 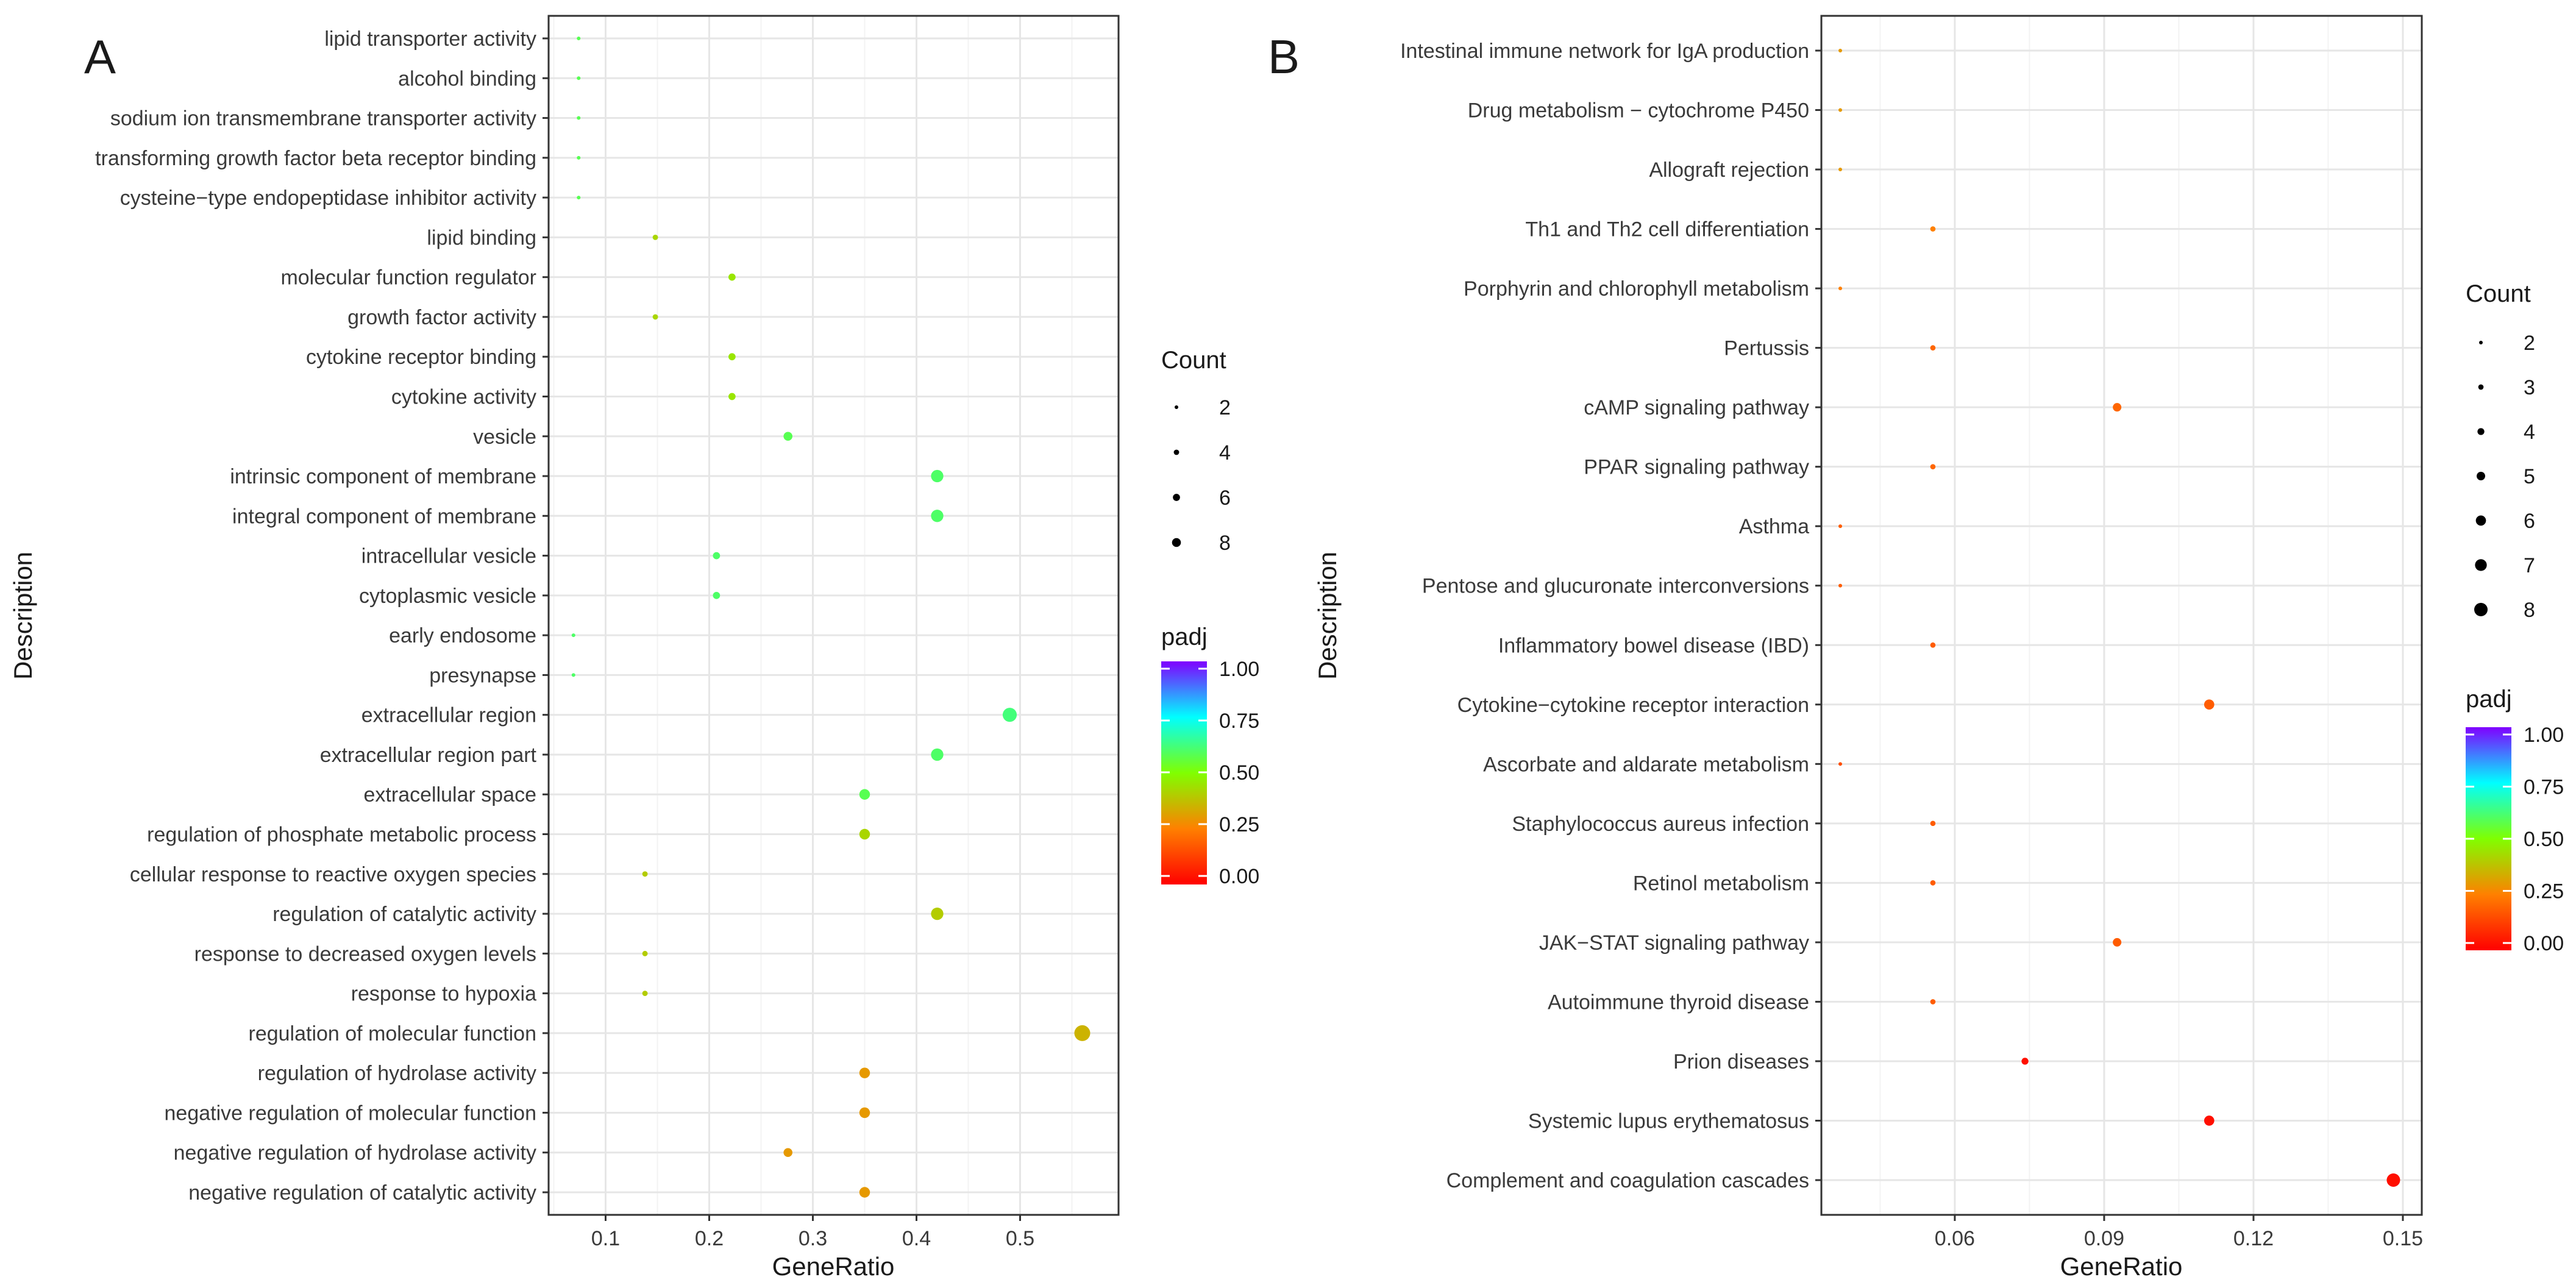 I want to click on a-y-tick-label: cytoplasmic vesicle, so click(x=447, y=596).